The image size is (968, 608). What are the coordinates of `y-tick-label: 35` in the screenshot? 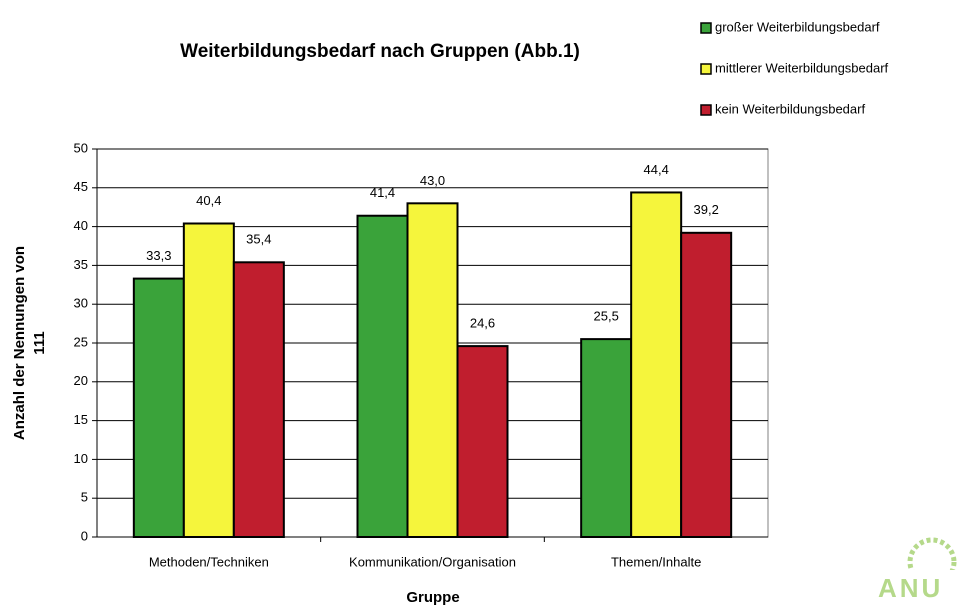 It's located at (81, 264).